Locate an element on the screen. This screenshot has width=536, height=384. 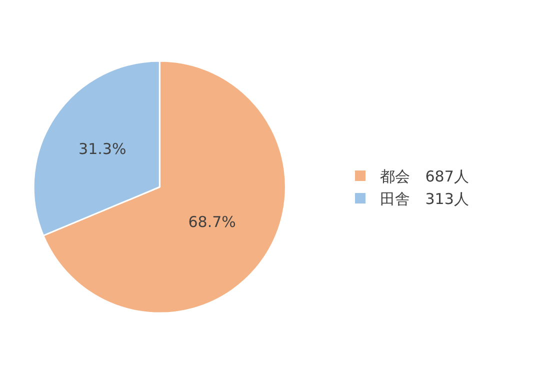
legend-label: 田舎 313人 is located at coordinates (424, 199).